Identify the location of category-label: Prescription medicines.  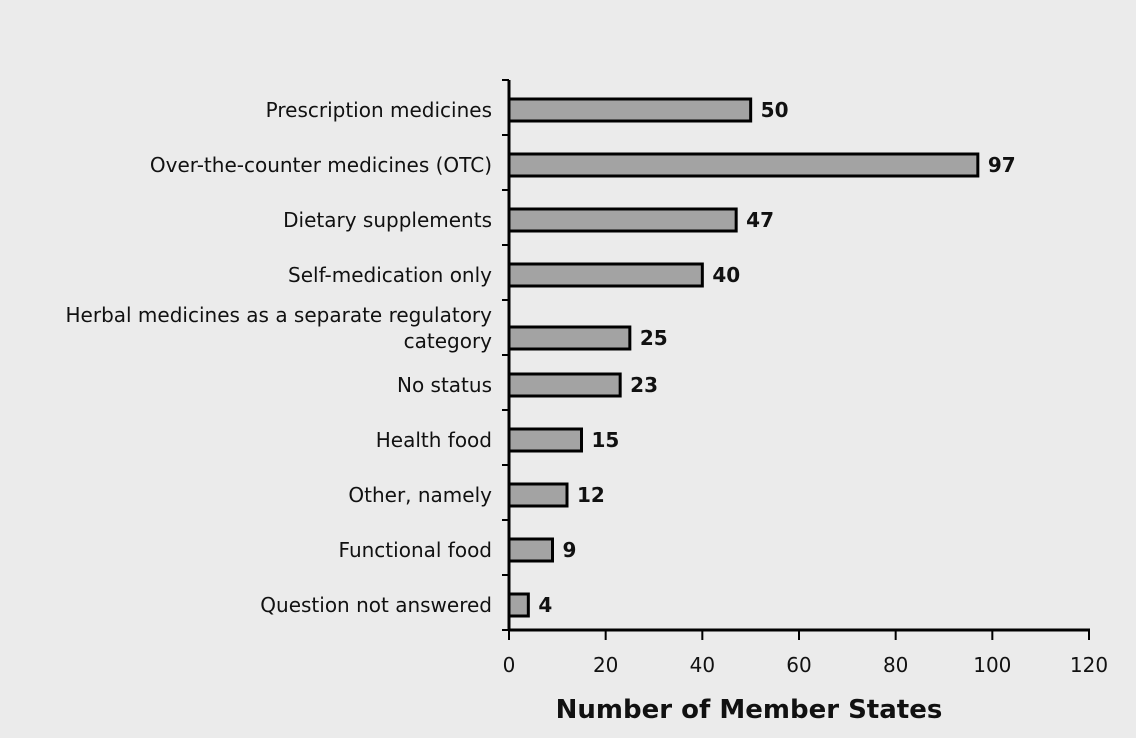
(379, 110).